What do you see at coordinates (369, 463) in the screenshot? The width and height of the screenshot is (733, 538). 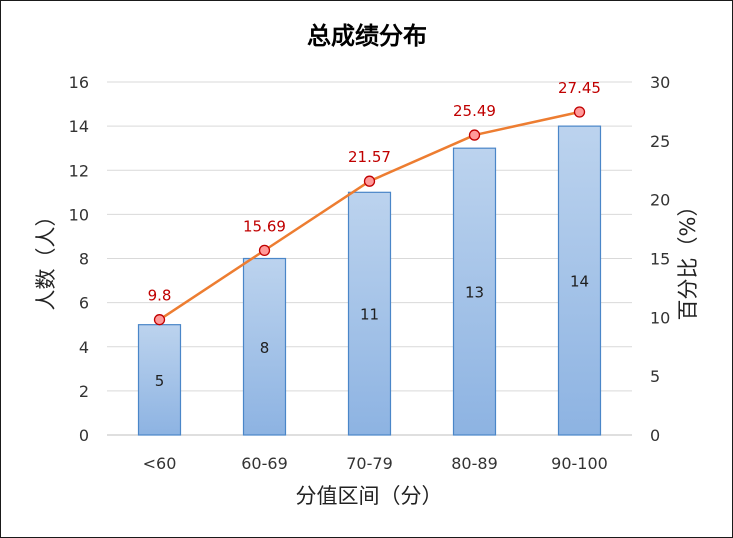 I see `x-tick-label: 70-79` at bounding box center [369, 463].